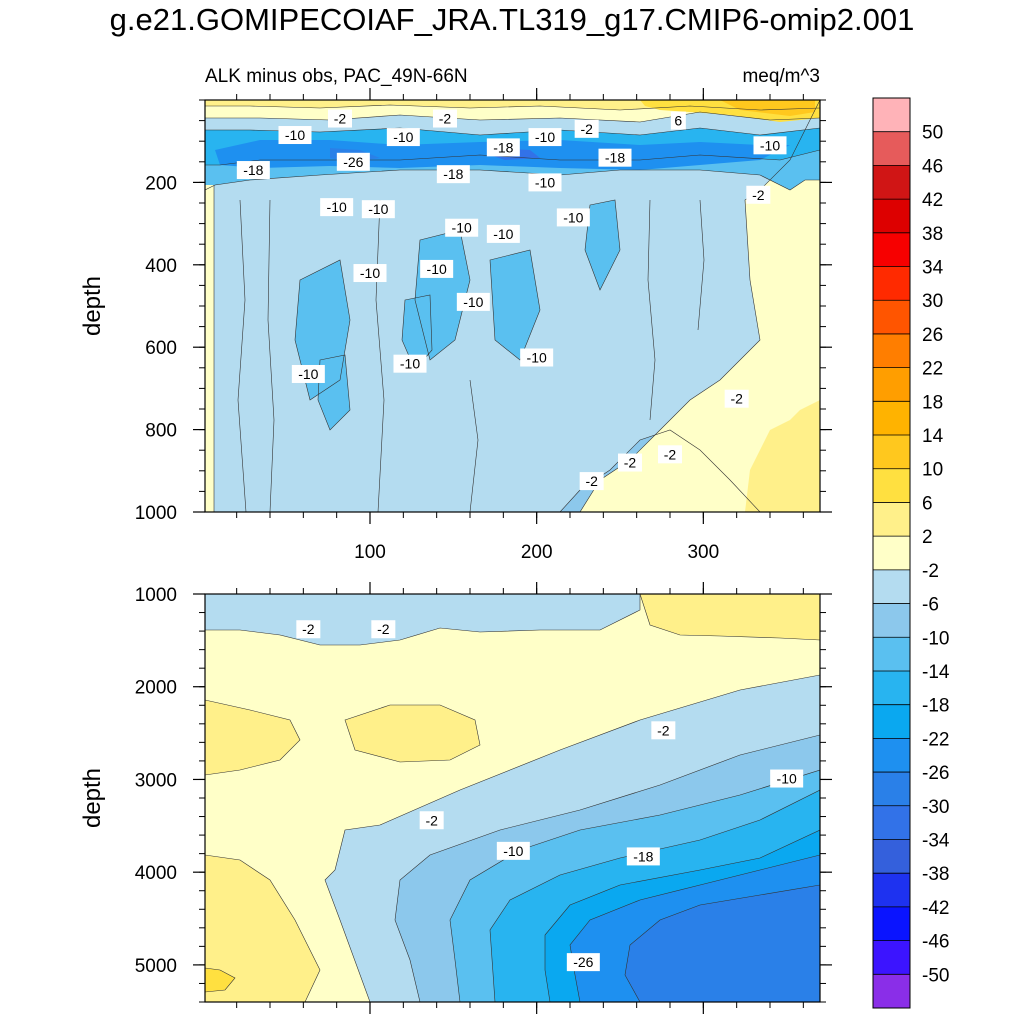 The width and height of the screenshot is (1024, 1024). Describe the element at coordinates (161, 183) in the screenshot. I see `y-tick-label: 200` at that location.